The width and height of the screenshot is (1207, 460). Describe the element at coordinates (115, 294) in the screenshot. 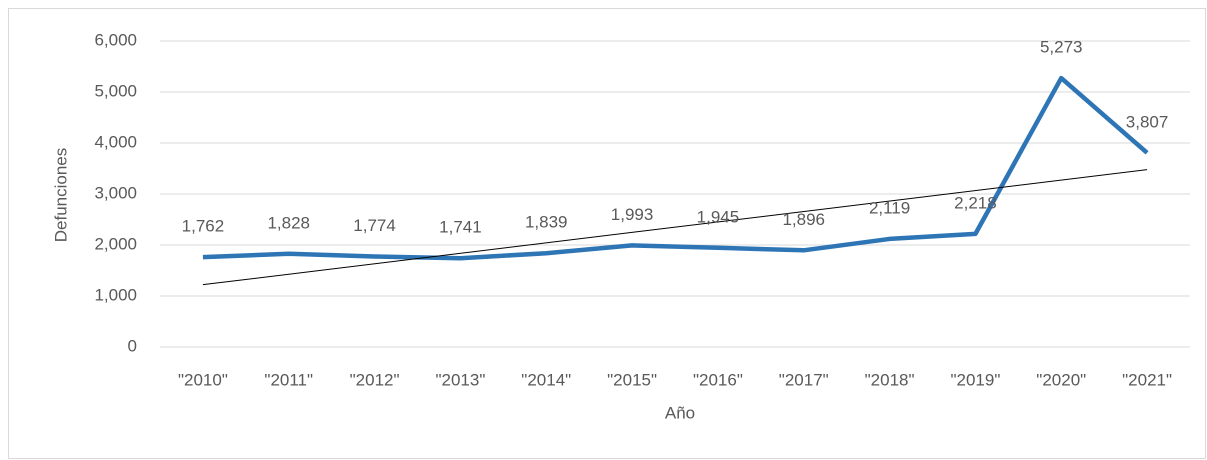

I see `y-tick-label: 1,000` at that location.